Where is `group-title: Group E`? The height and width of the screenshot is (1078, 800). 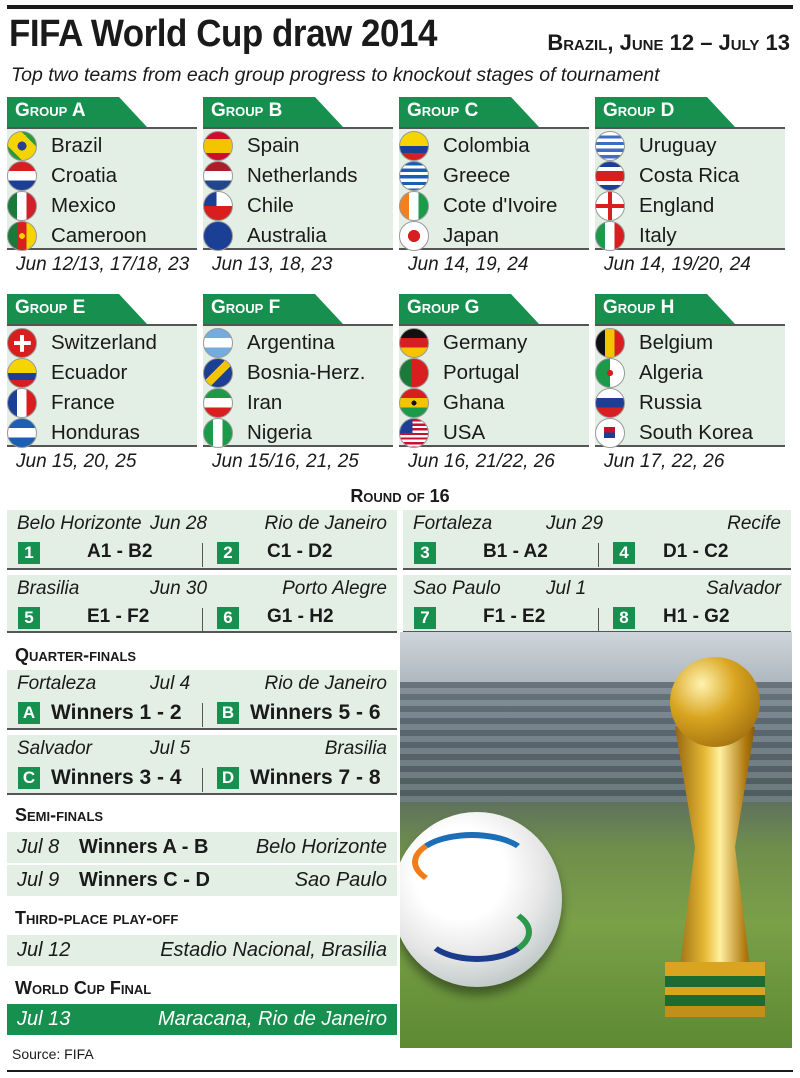
group-title: Group E is located at coordinates (77, 309).